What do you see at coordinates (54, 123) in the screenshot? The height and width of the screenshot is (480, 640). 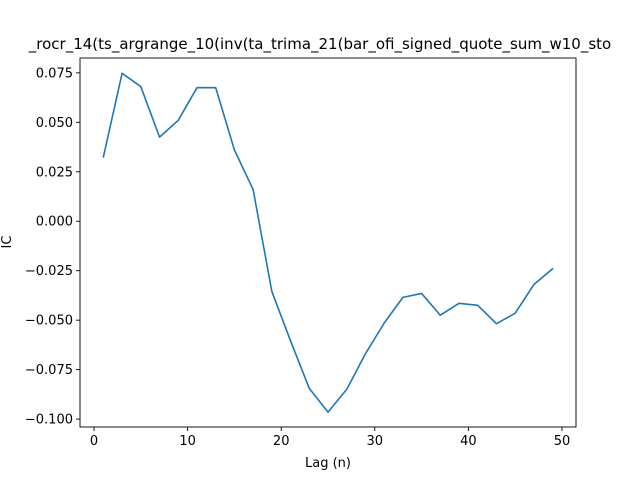 I see `y-tick-label: 0.050` at bounding box center [54, 123].